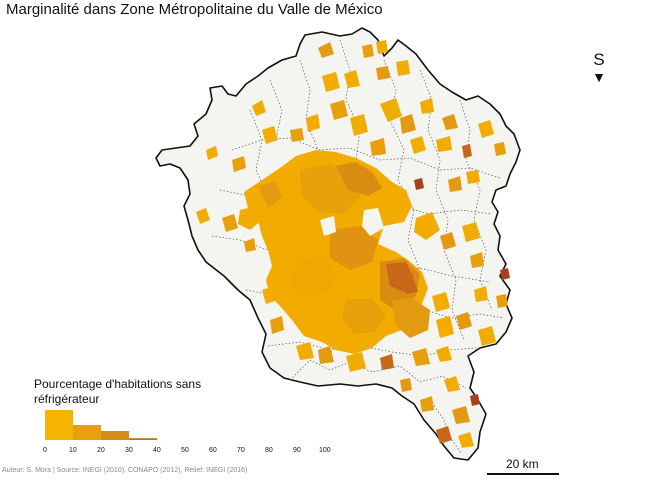 This screenshot has height=480, width=672. Describe the element at coordinates (213, 450) in the screenshot. I see `legend-tick-label: 60` at that location.